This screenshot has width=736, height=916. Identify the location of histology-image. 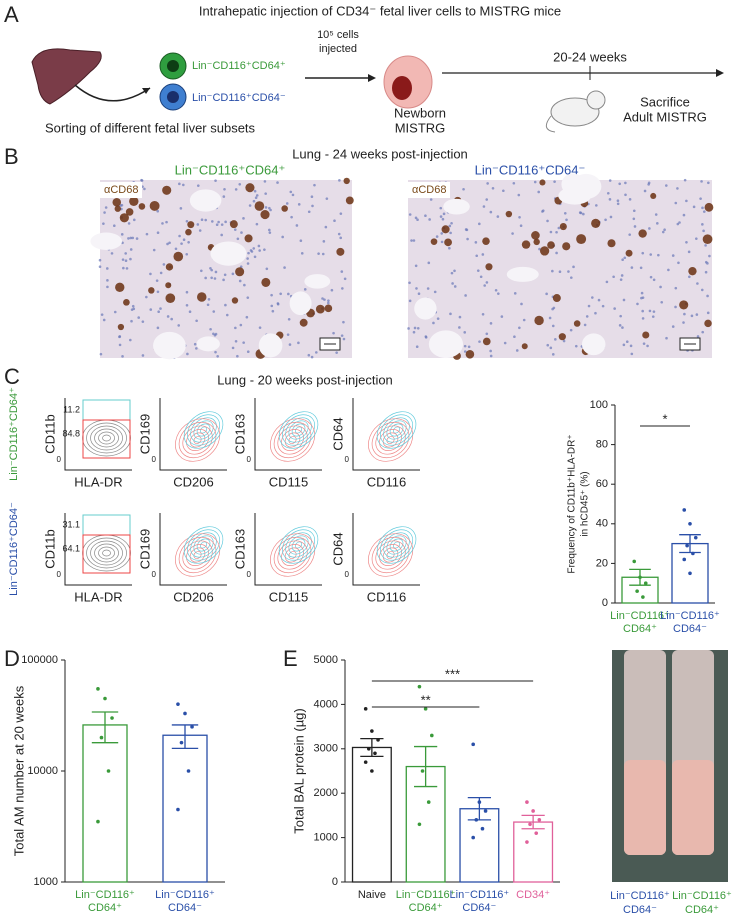
(226, 269).